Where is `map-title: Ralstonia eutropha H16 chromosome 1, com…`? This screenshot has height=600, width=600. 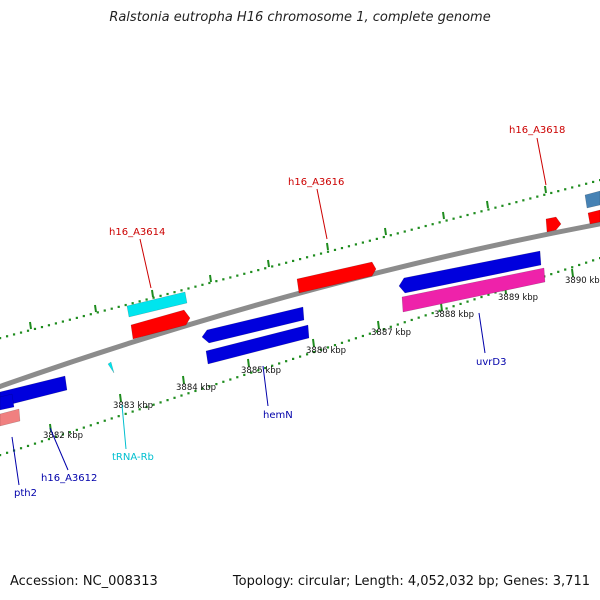
map-title: Ralstonia eutropha H16 chromosome 1, com… is located at coordinates (300, 17).